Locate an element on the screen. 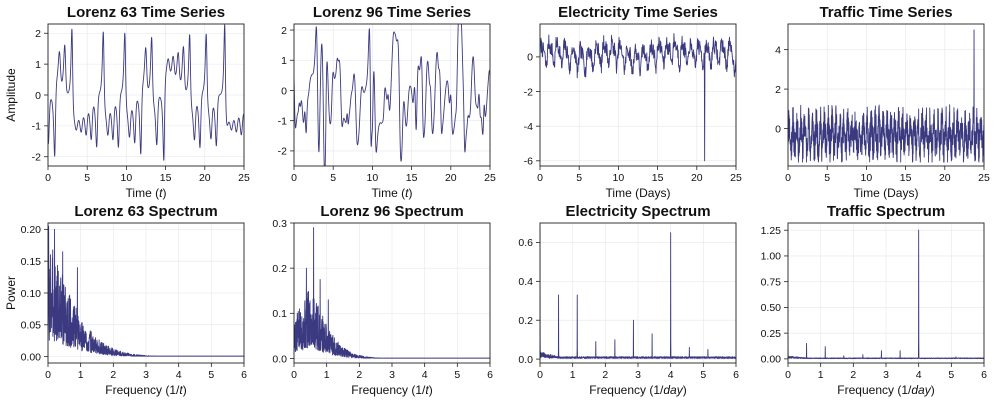  subplot-title: Traffic Spectrum is located at coordinates (886, 211).